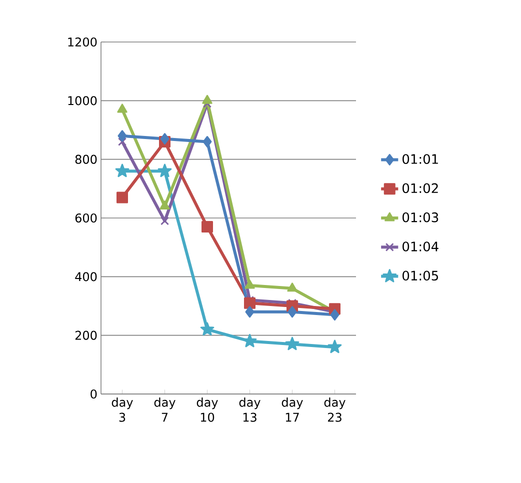 This screenshot has width=521, height=483. I want to click on x-tick-label: day 23, so click(335, 410).